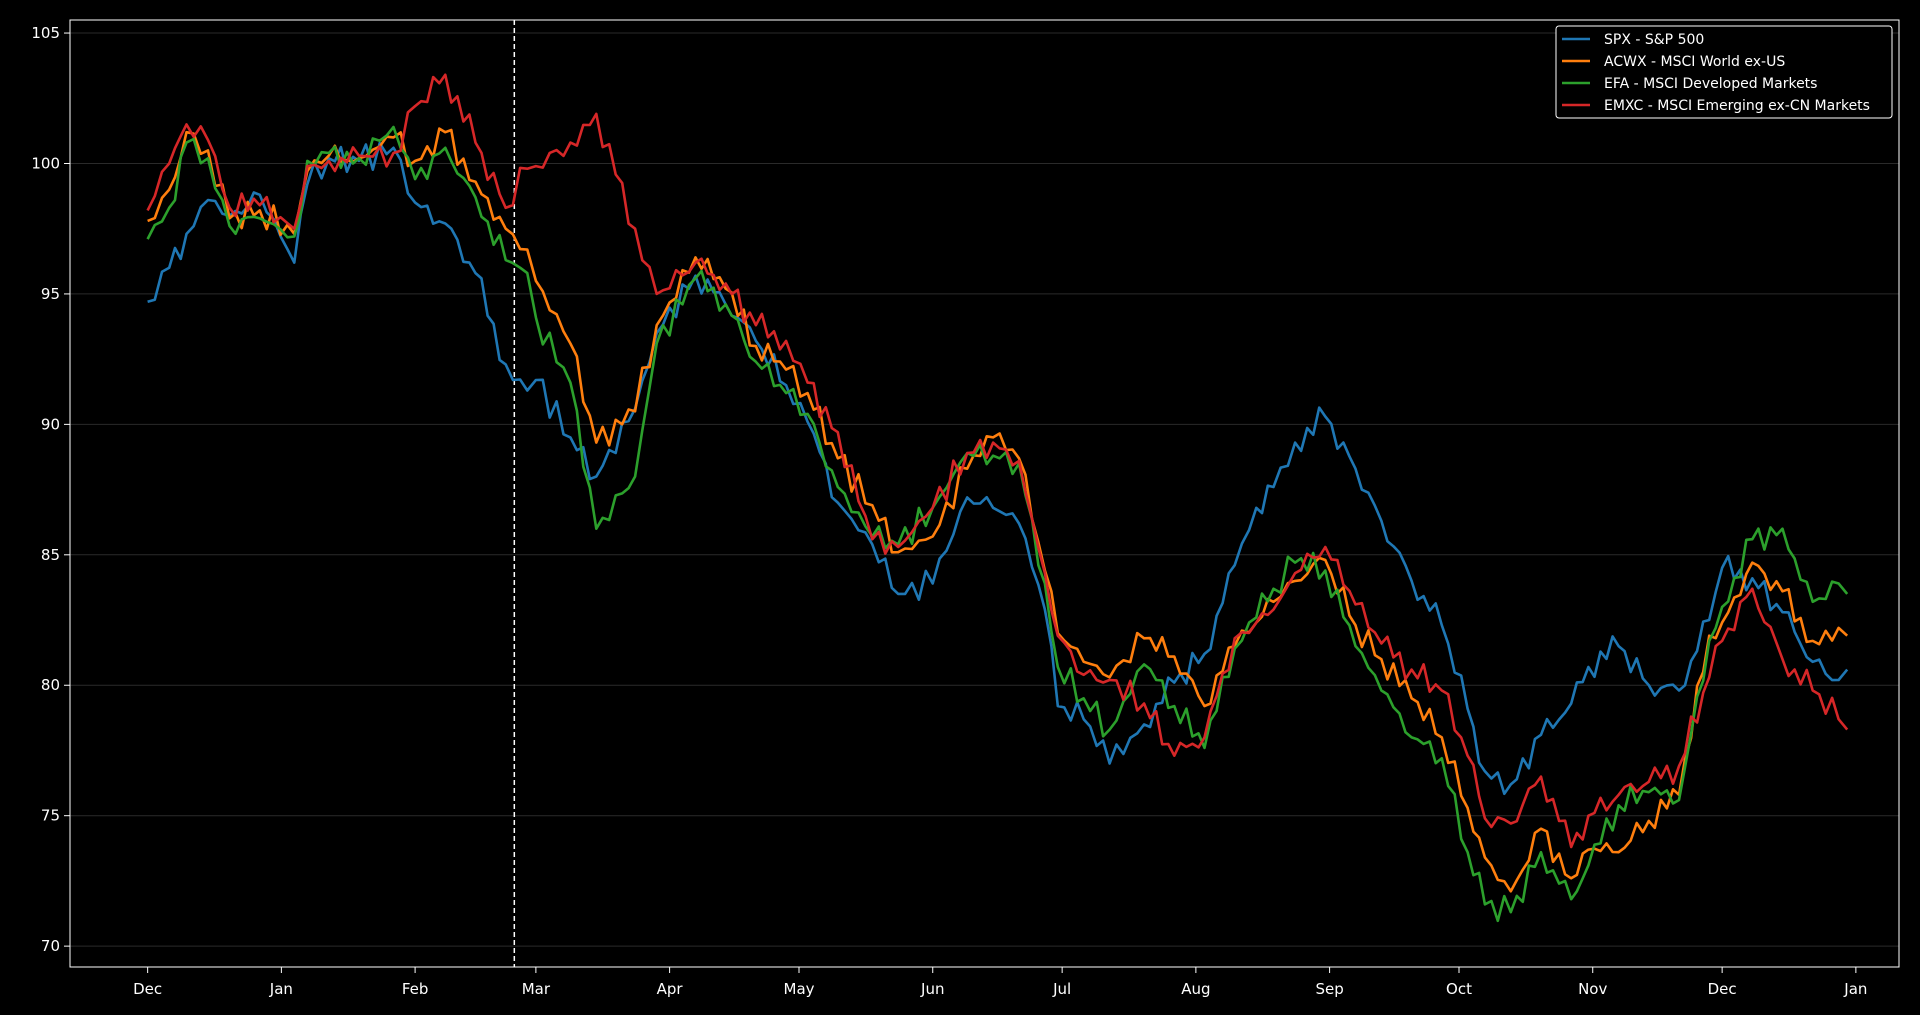 This screenshot has height=1015, width=1920. I want to click on y-tick-label: 70, so click(50, 946).